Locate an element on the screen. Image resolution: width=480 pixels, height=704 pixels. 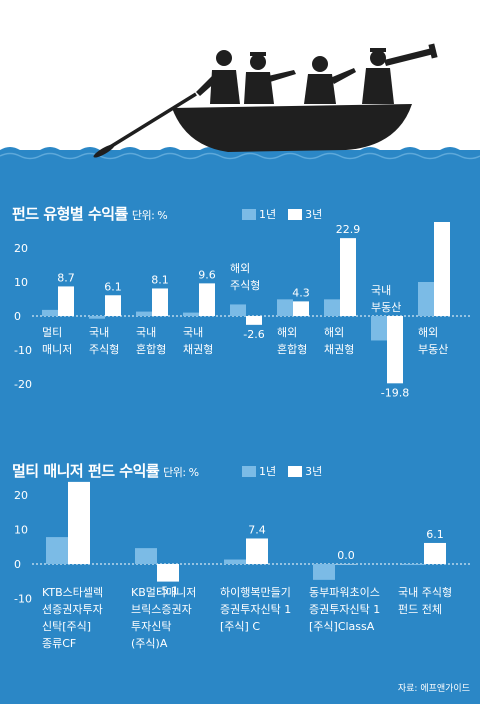
category-line: 동부파워초이스 is located at coordinates (344, 592).